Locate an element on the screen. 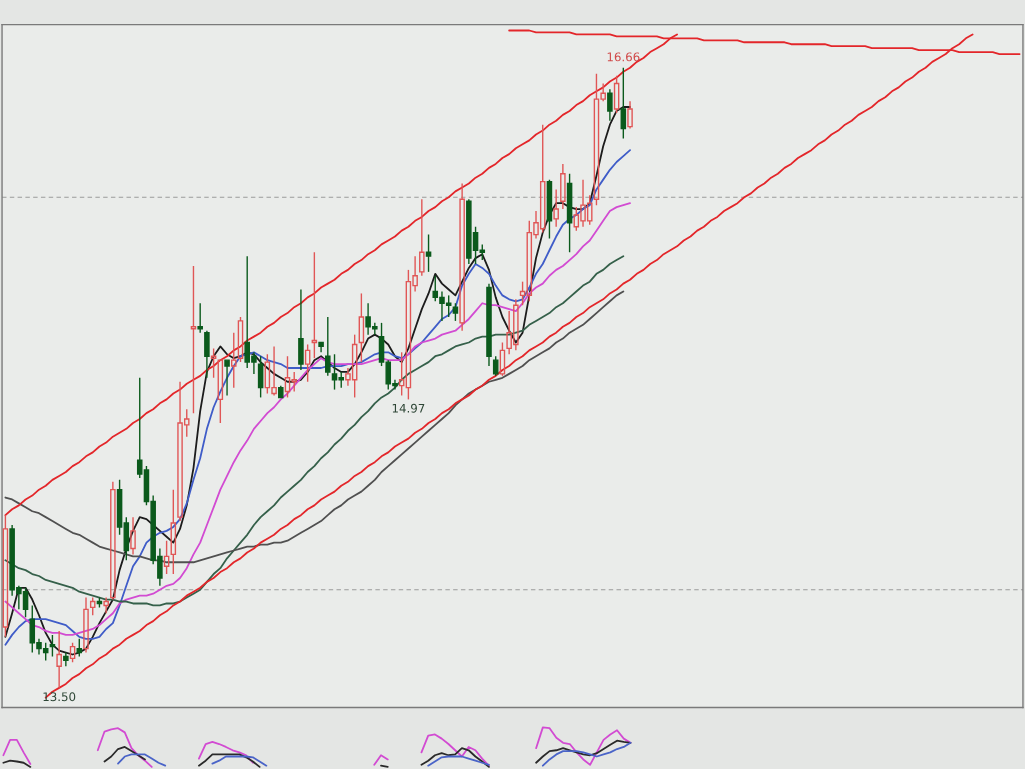 This screenshot has height=769, width=1025. annotation: 16.66 is located at coordinates (623, 57).